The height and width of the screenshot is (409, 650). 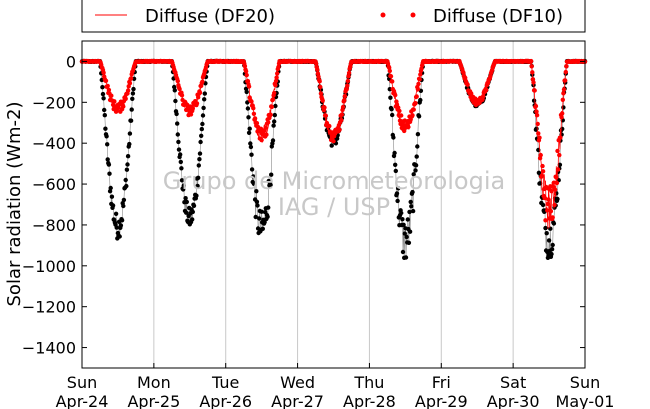 I want to click on x-tick-date: Apr-27, so click(x=297, y=400).